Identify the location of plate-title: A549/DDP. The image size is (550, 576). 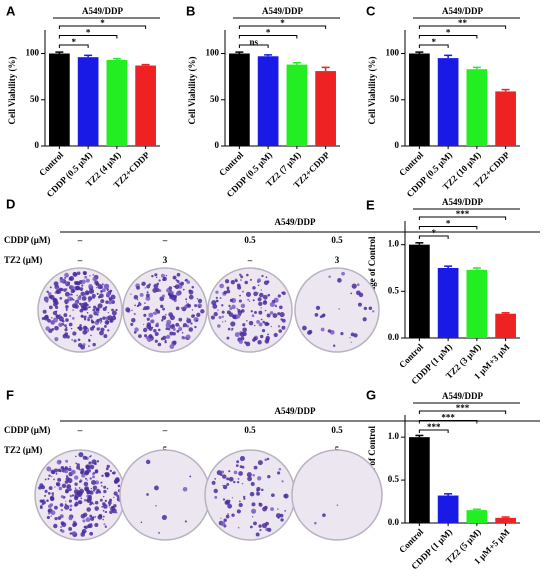
(295, 411).